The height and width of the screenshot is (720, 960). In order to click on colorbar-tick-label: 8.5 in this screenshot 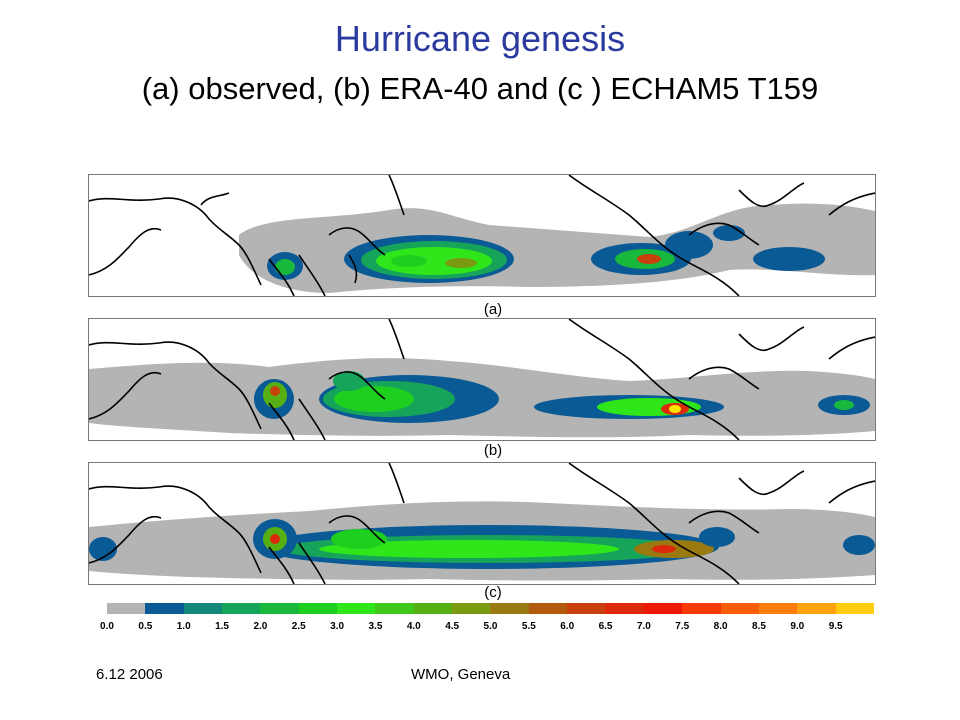, I will do `click(758, 626)`.